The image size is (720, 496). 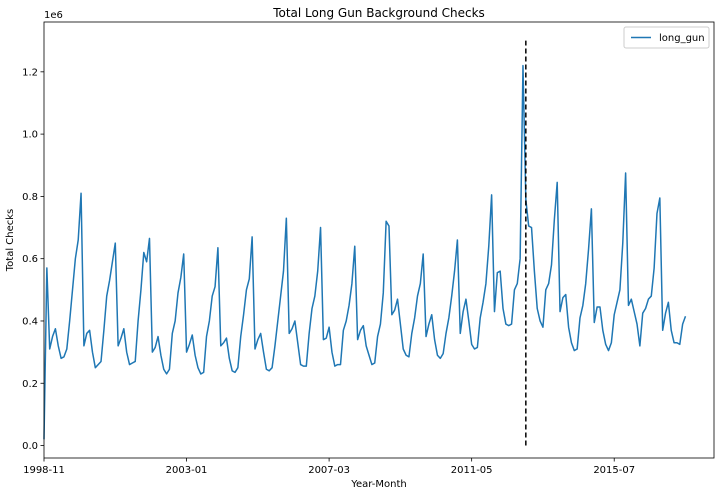 What do you see at coordinates (30, 259) in the screenshot?
I see `y-tick-label: 0.6` at bounding box center [30, 259].